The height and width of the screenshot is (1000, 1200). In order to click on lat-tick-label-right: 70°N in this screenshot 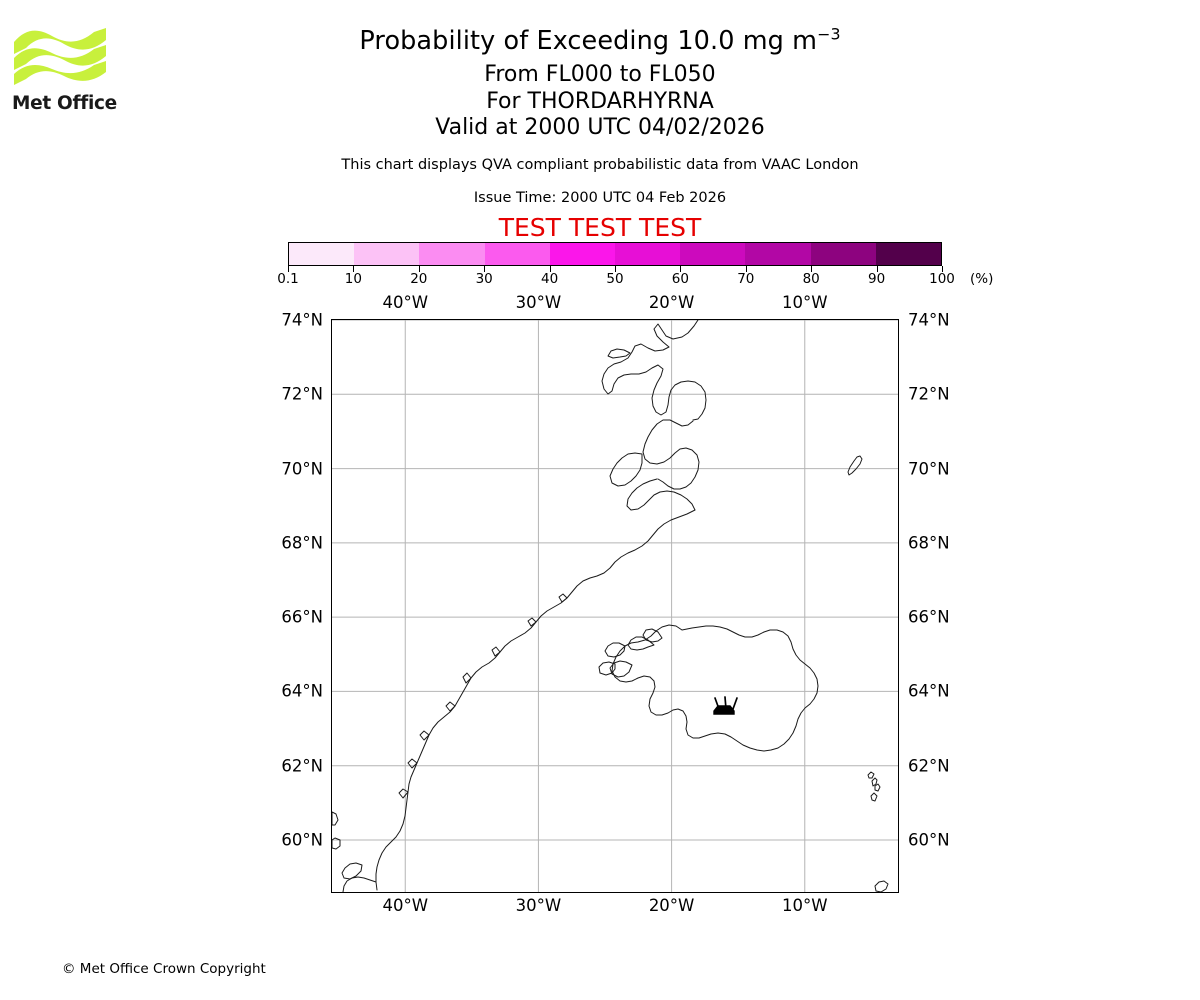, I will do `click(929, 469)`.